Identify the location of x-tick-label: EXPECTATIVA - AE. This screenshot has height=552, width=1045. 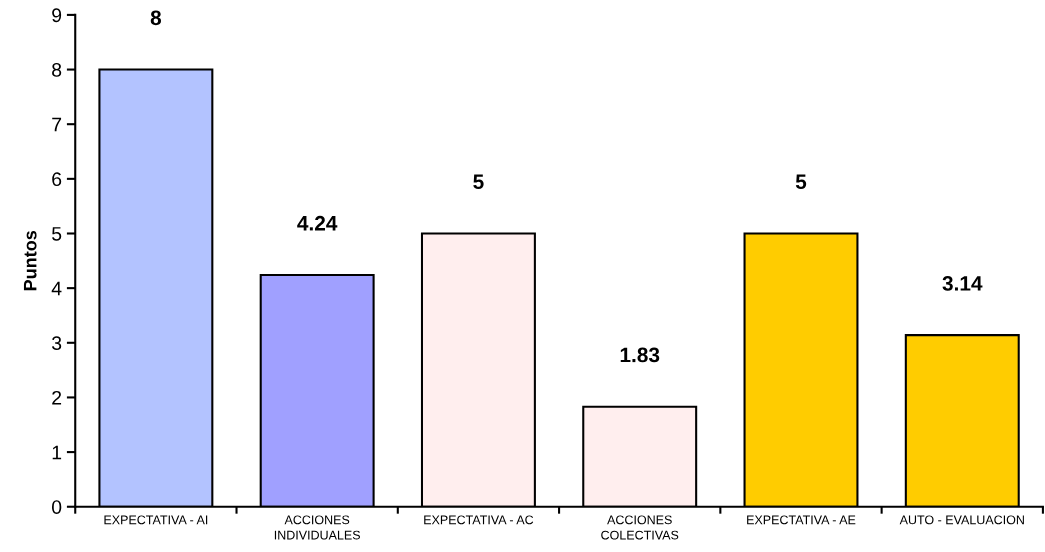
(801, 520).